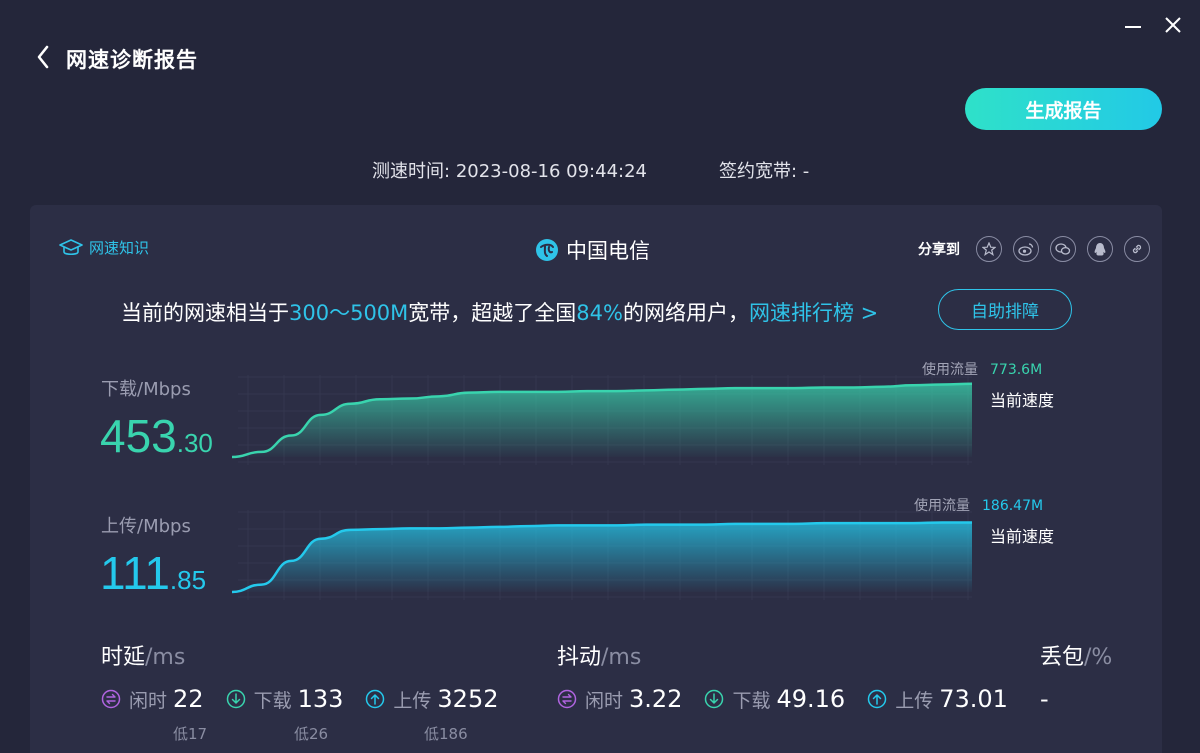 This screenshot has width=1200, height=753. Describe the element at coordinates (1062, 657) in the screenshot. I see `packet-loss-title-text: 丢包` at that location.